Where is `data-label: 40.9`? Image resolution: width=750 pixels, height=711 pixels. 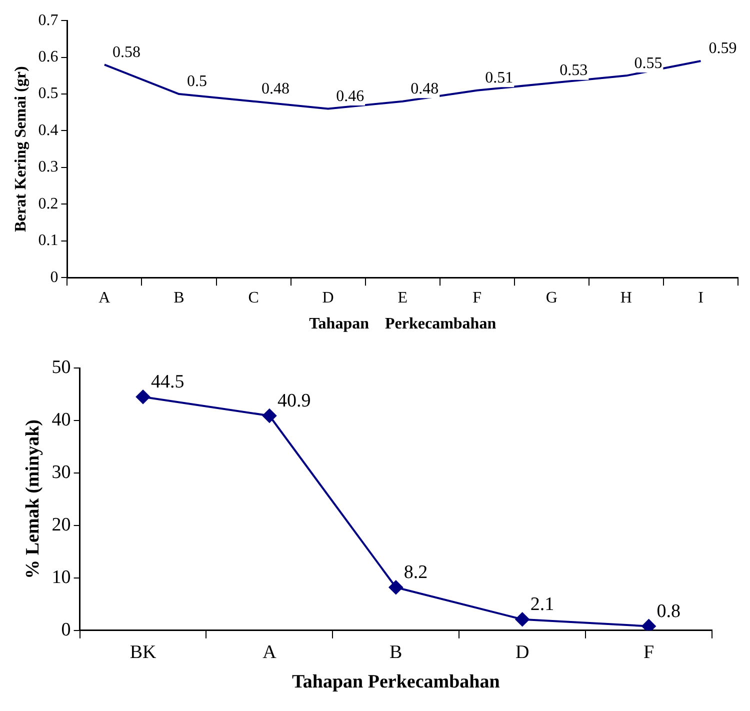 data-label: 40.9 is located at coordinates (294, 401).